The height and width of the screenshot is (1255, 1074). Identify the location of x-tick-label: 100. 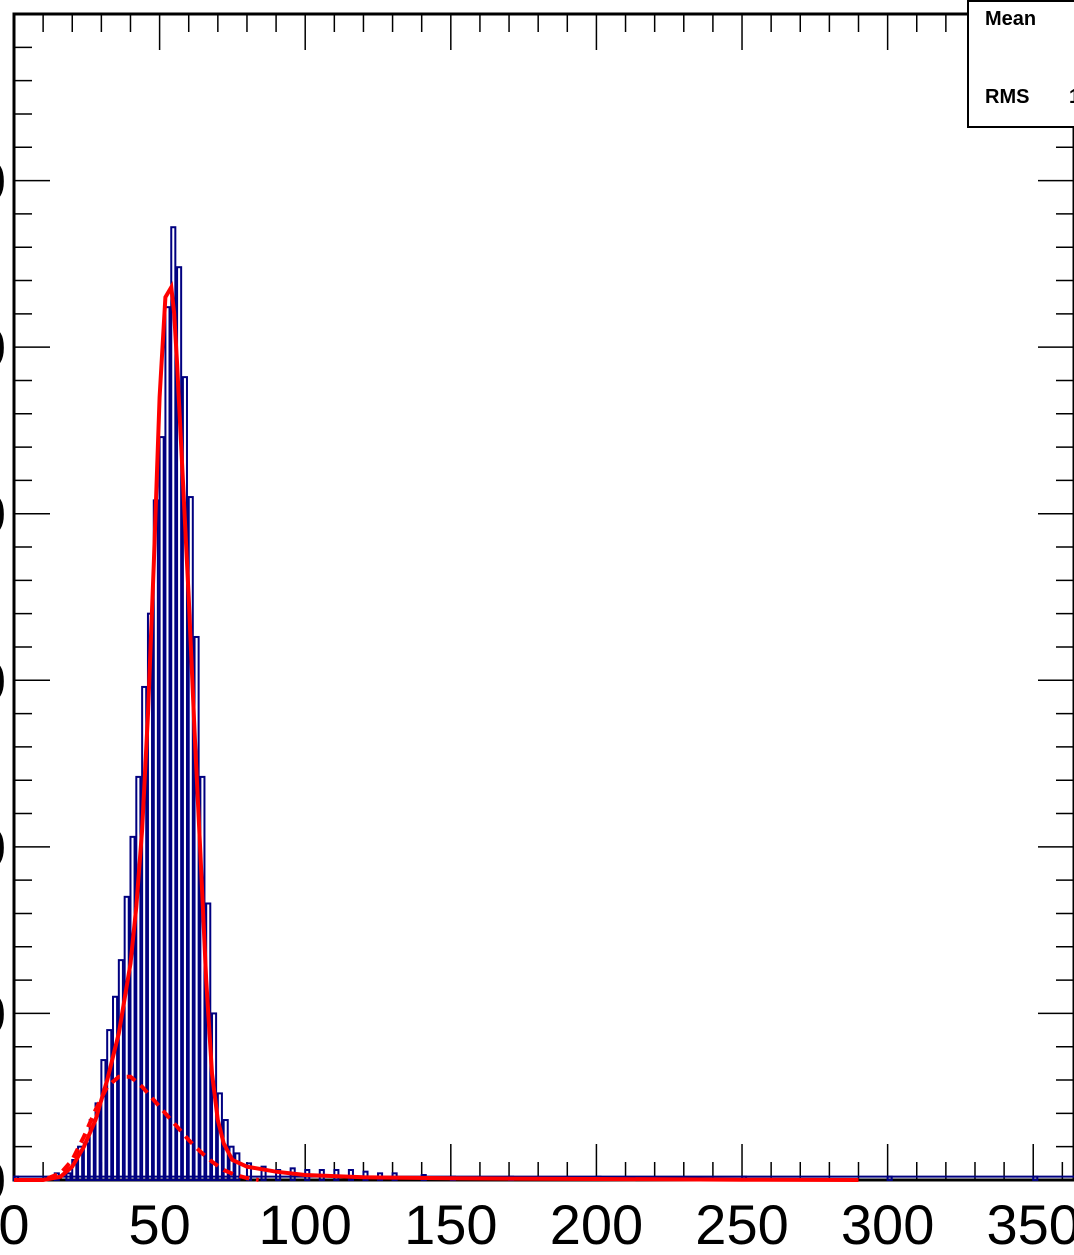
(304, 1224).